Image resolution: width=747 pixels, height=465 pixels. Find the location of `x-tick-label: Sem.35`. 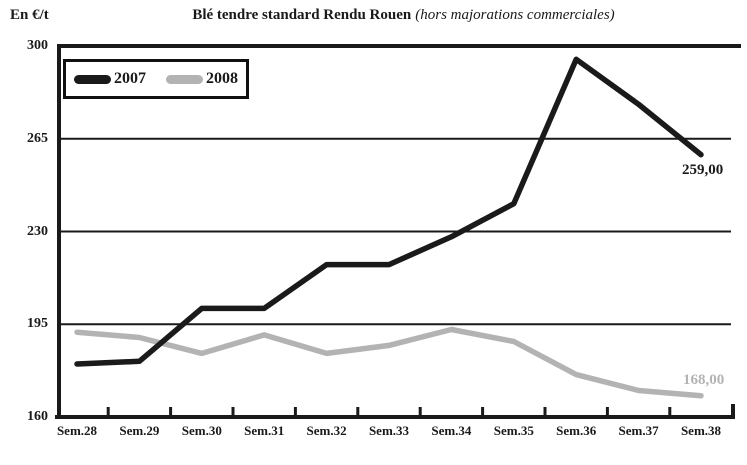

x-tick-label: Sem.35 is located at coordinates (513, 430).